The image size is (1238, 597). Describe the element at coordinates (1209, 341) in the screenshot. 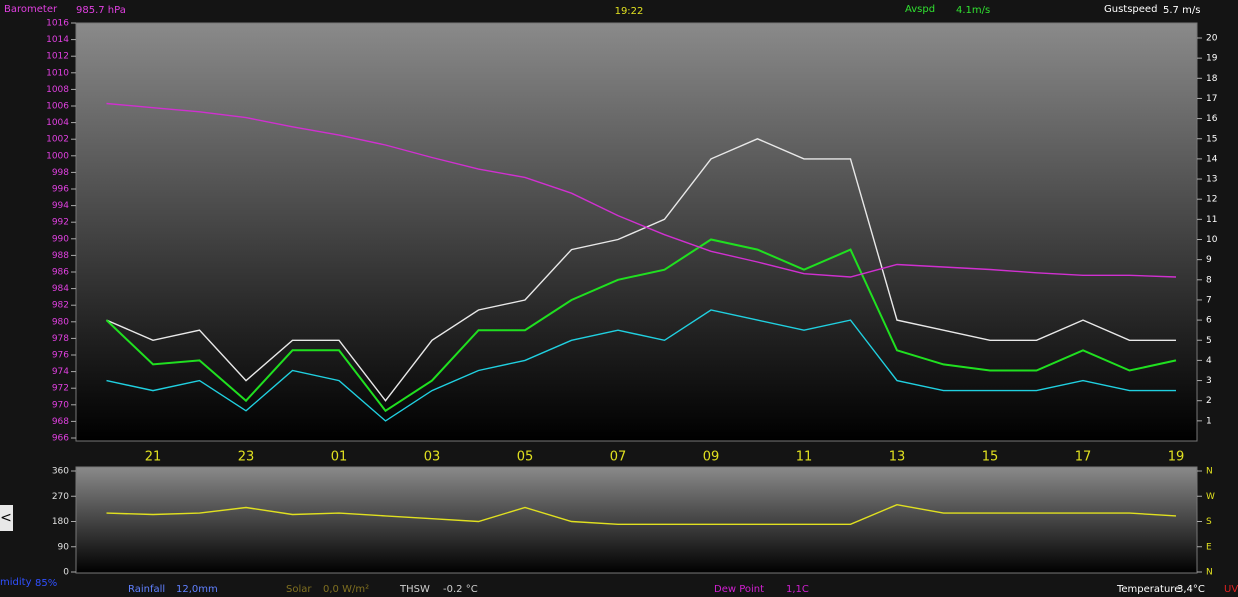

I see `y2-tick-label: 5` at that location.